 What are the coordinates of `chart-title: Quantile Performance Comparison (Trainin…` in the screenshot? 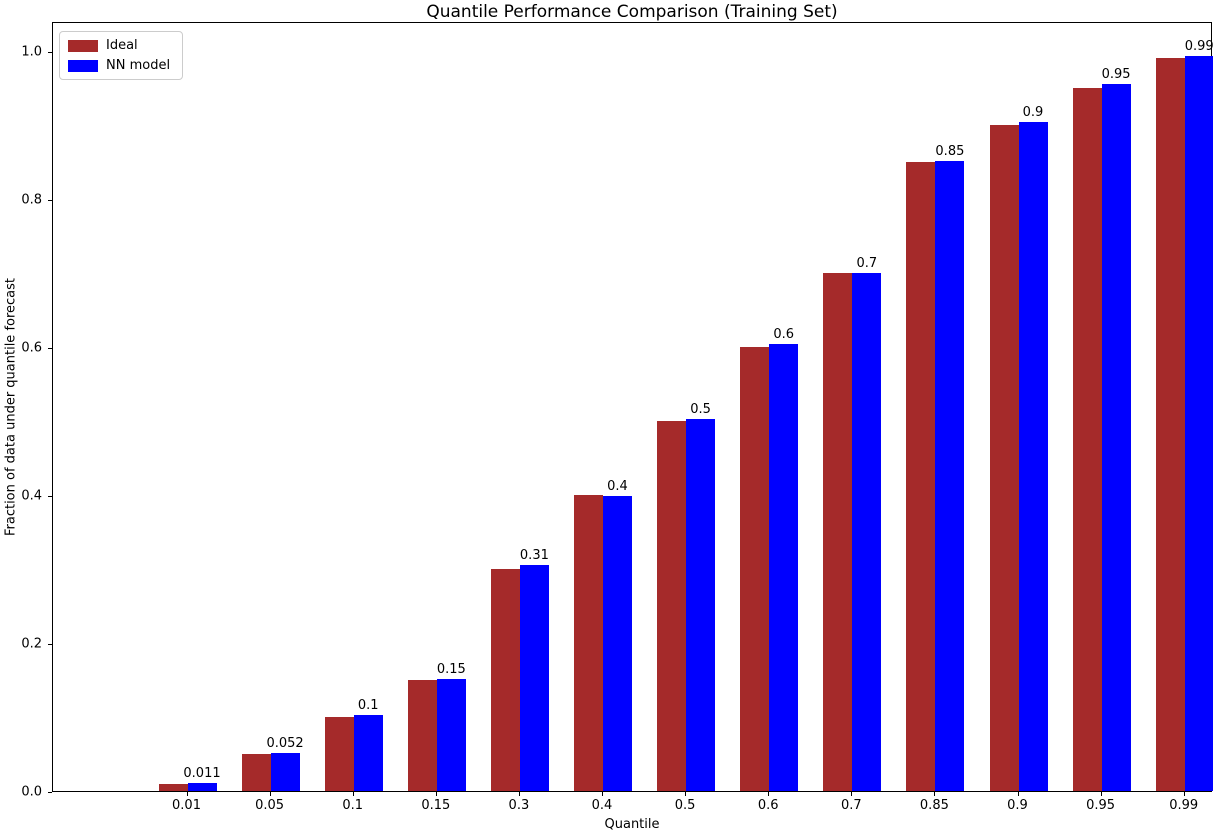 It's located at (632, 12).